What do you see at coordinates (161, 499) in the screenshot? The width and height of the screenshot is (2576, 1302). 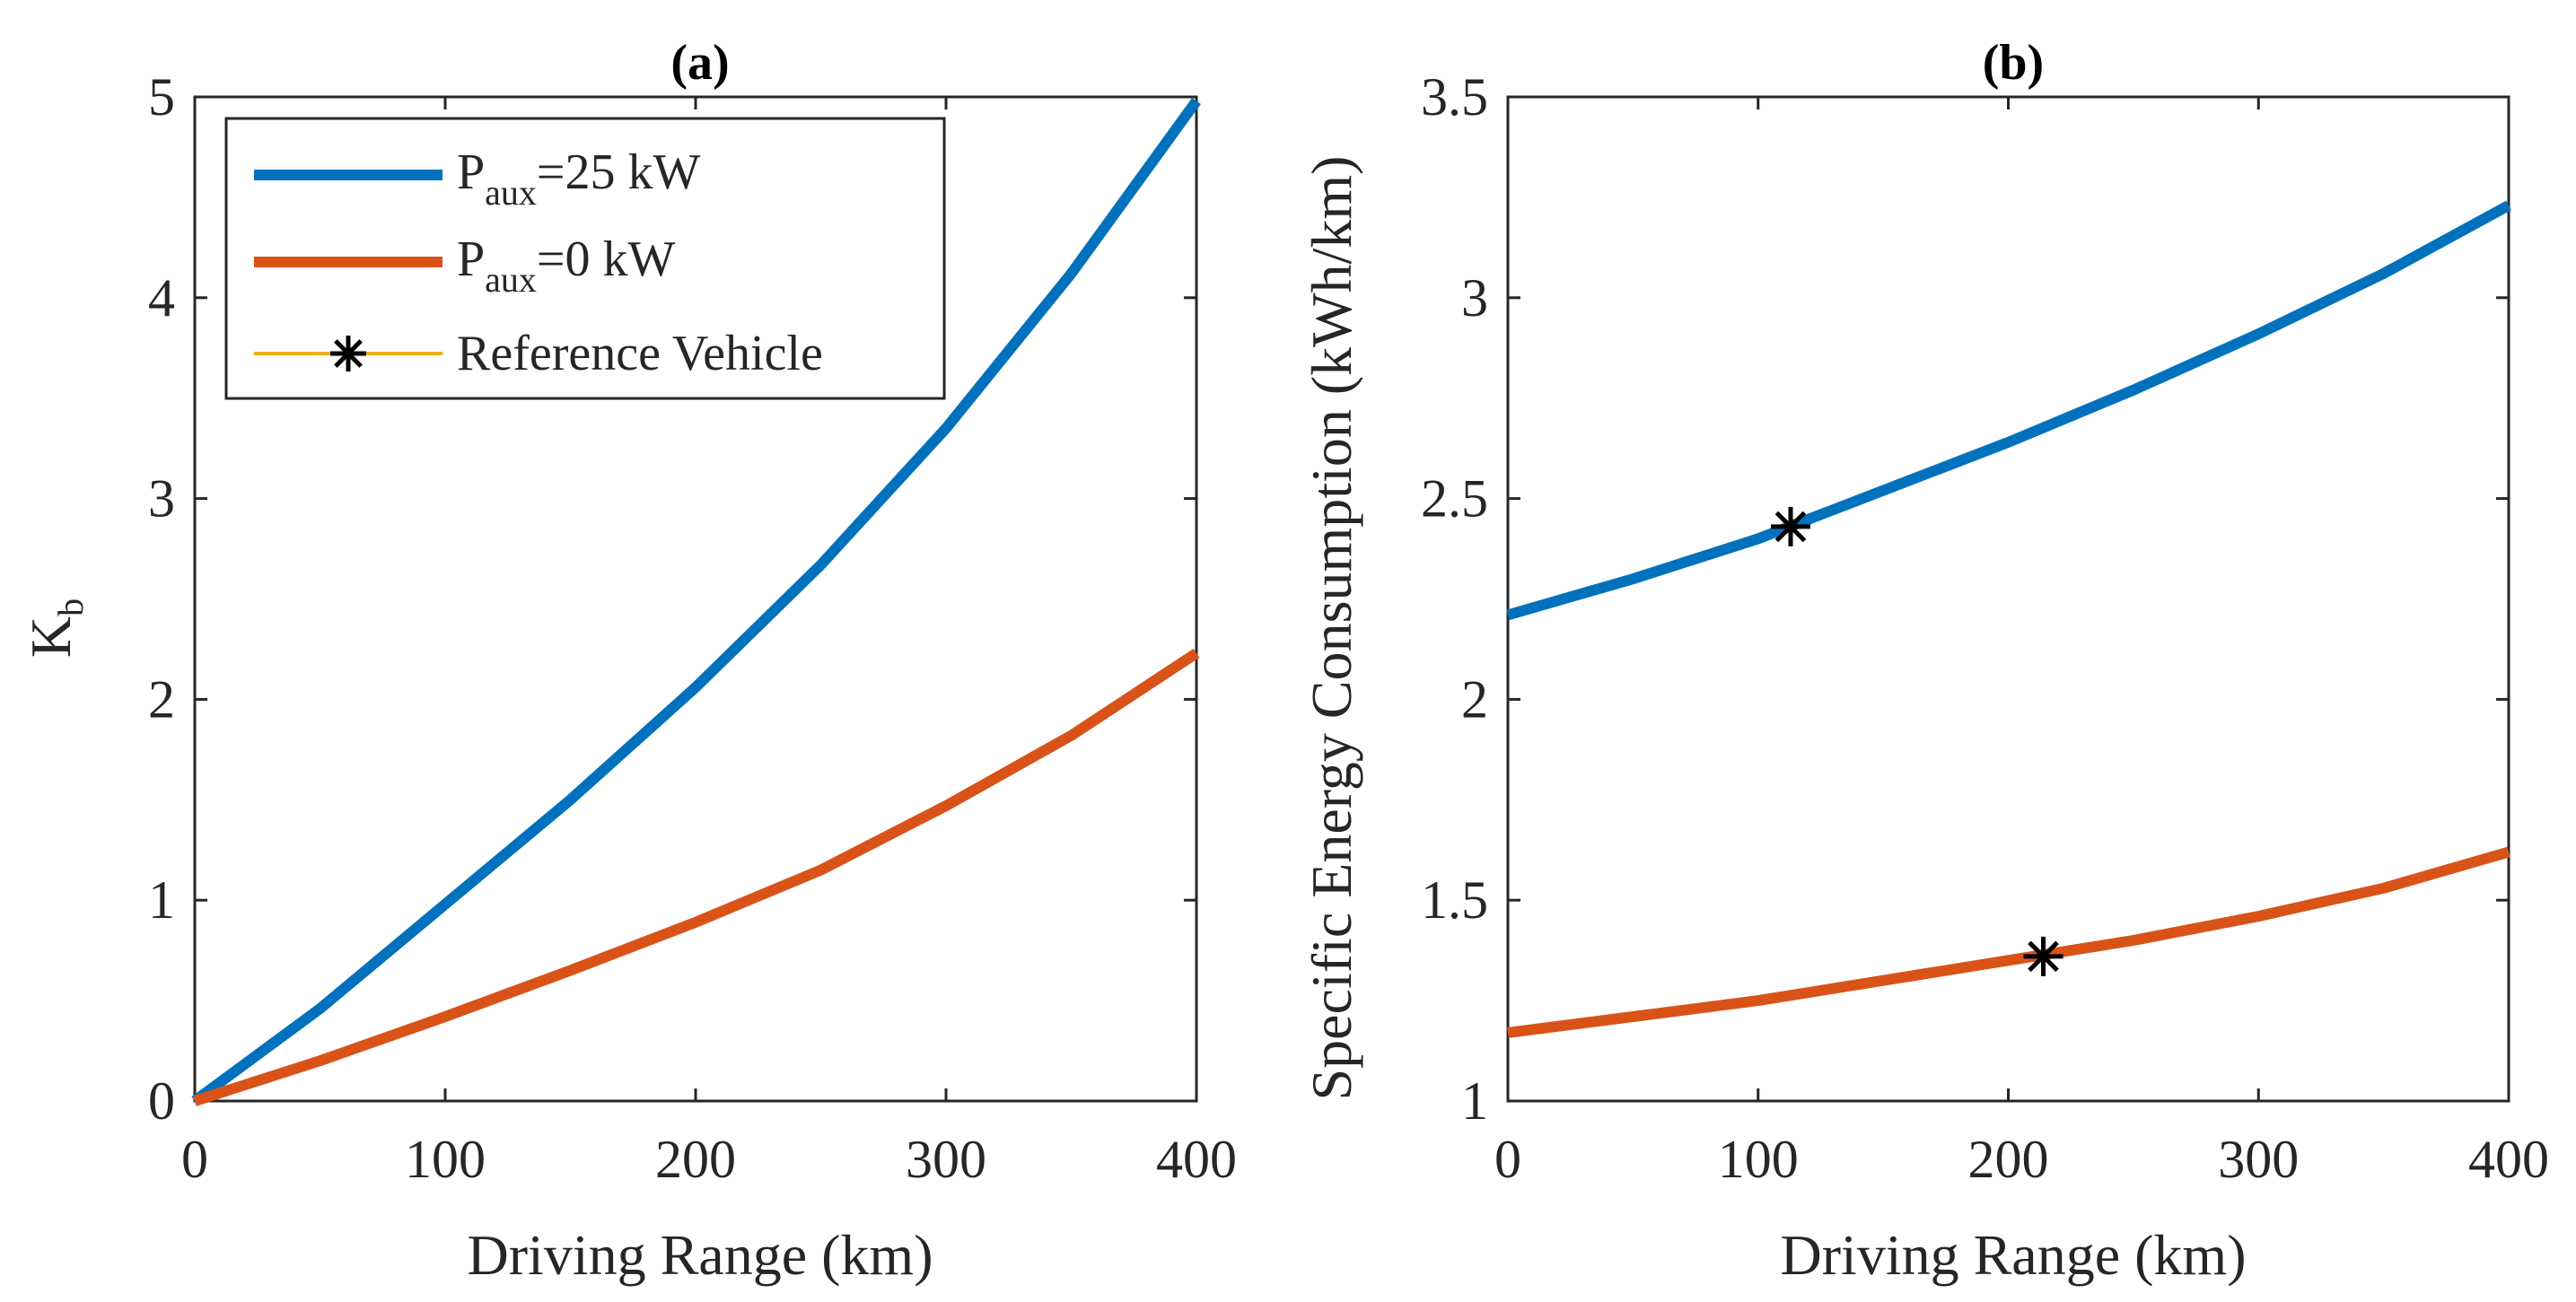 I see `panel-a-y-tick-label: 3` at bounding box center [161, 499].